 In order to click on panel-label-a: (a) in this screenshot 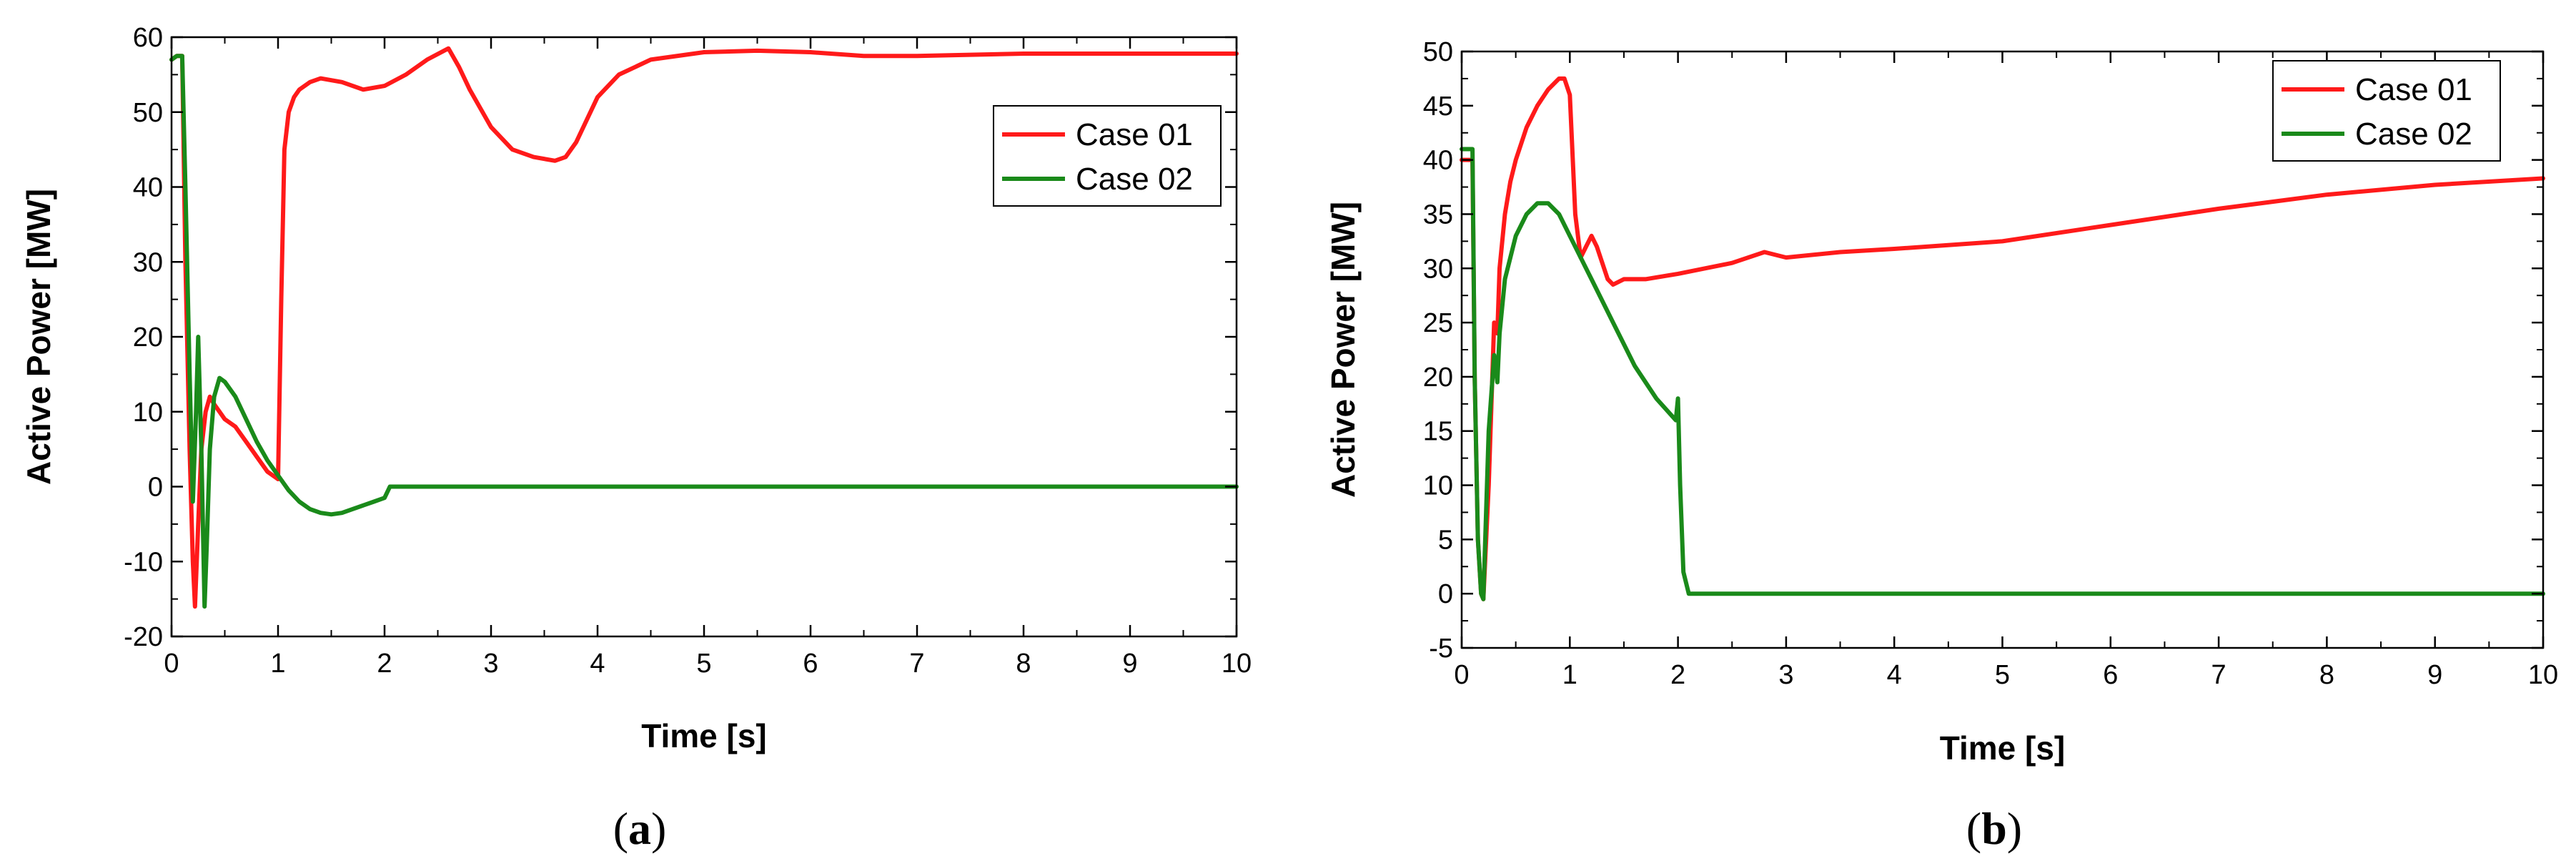, I will do `click(640, 828)`.